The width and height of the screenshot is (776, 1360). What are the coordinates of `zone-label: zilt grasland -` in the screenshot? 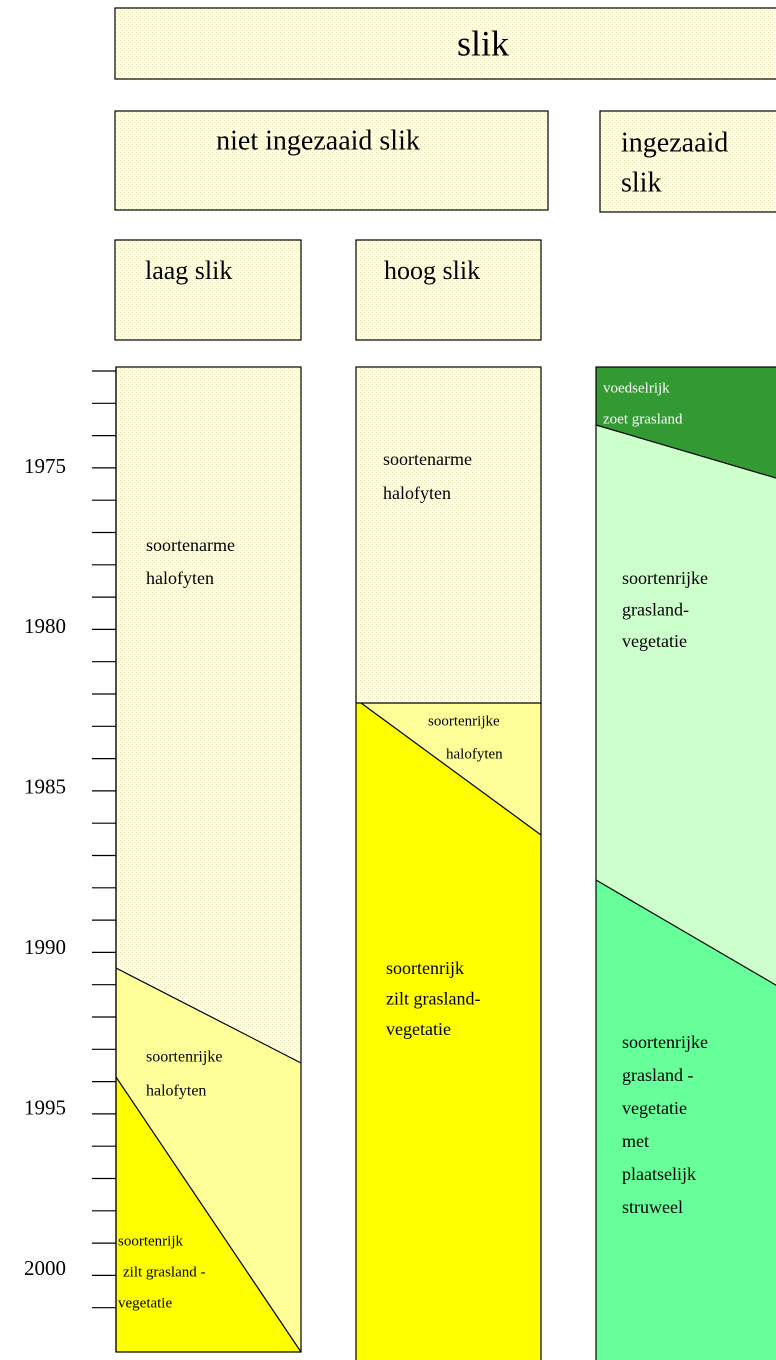 It's located at (164, 1272).